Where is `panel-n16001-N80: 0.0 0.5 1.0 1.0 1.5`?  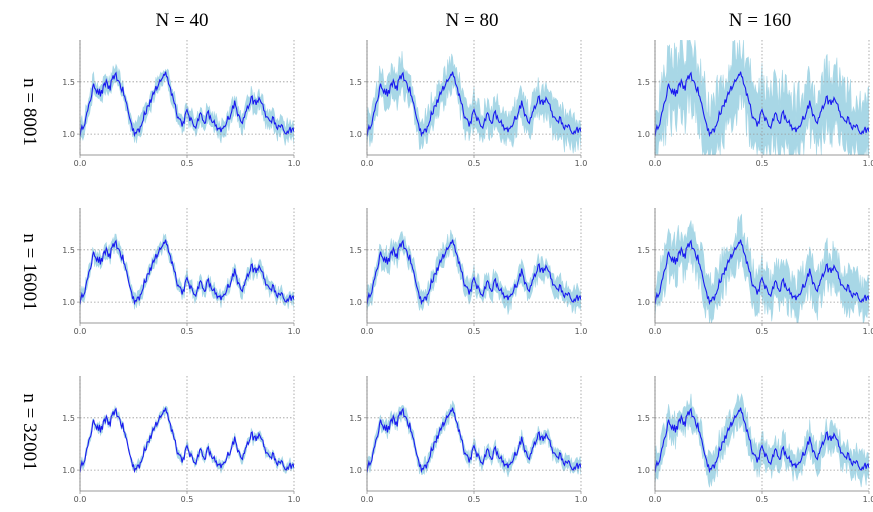 panel-n16001-N80: 0.0 0.5 1.0 1.0 1.5 is located at coordinates (468, 272).